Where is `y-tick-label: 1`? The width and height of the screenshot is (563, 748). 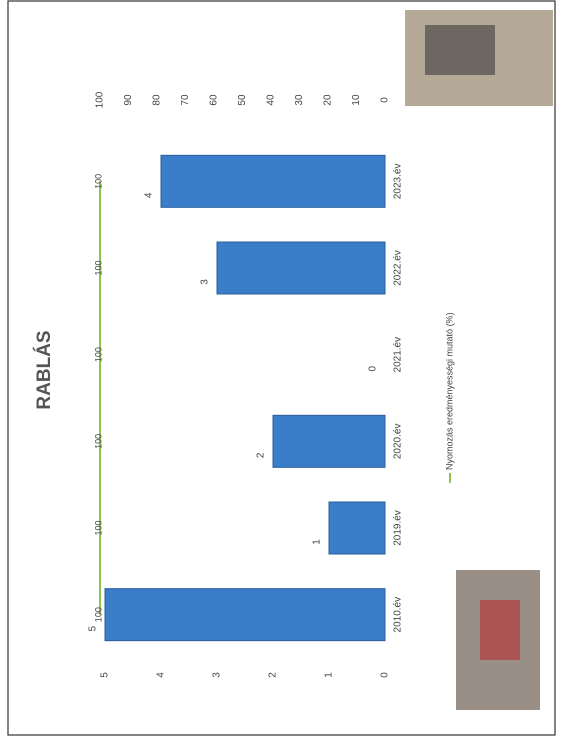 y-tick-label: 1 is located at coordinates (329, 675).